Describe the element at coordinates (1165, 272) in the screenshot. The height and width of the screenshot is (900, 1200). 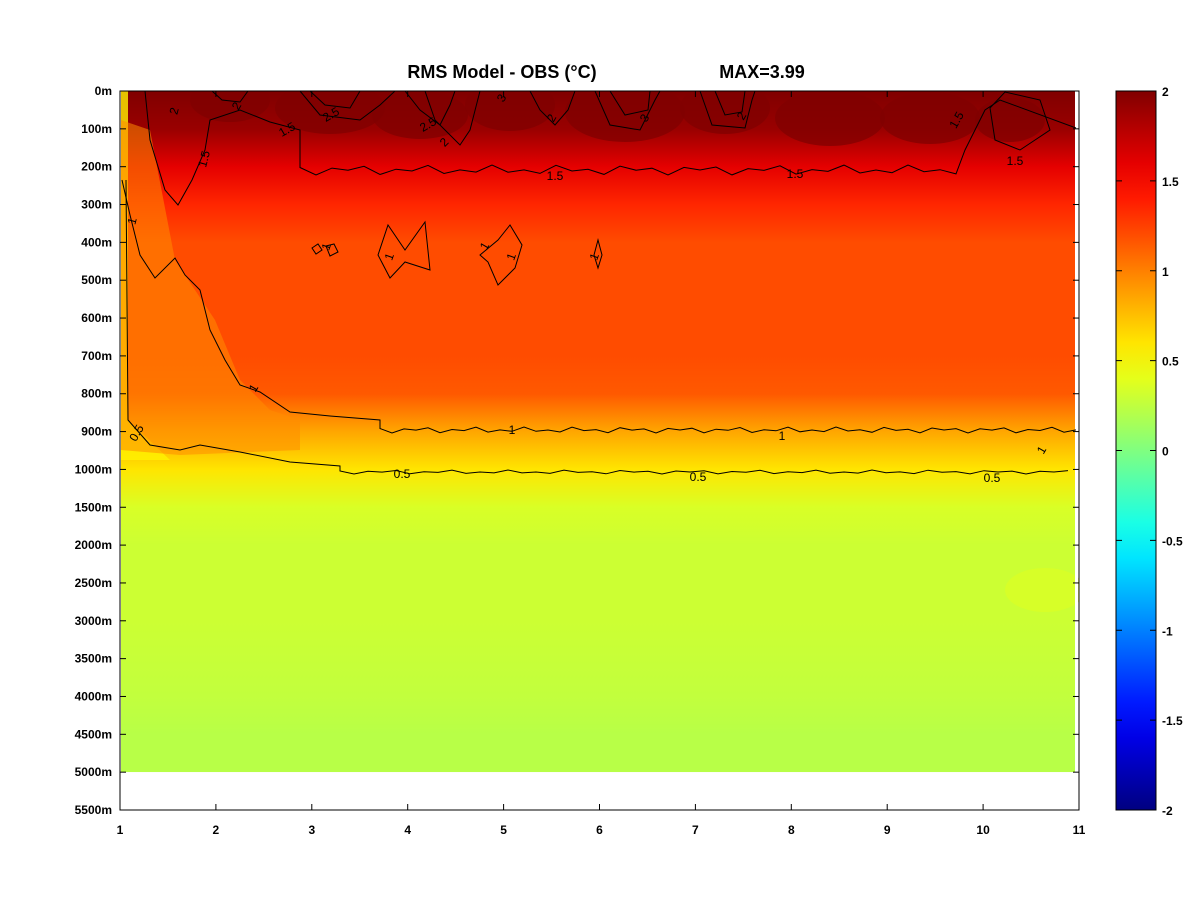
I see `colorbar-tick-label: 1` at that location.